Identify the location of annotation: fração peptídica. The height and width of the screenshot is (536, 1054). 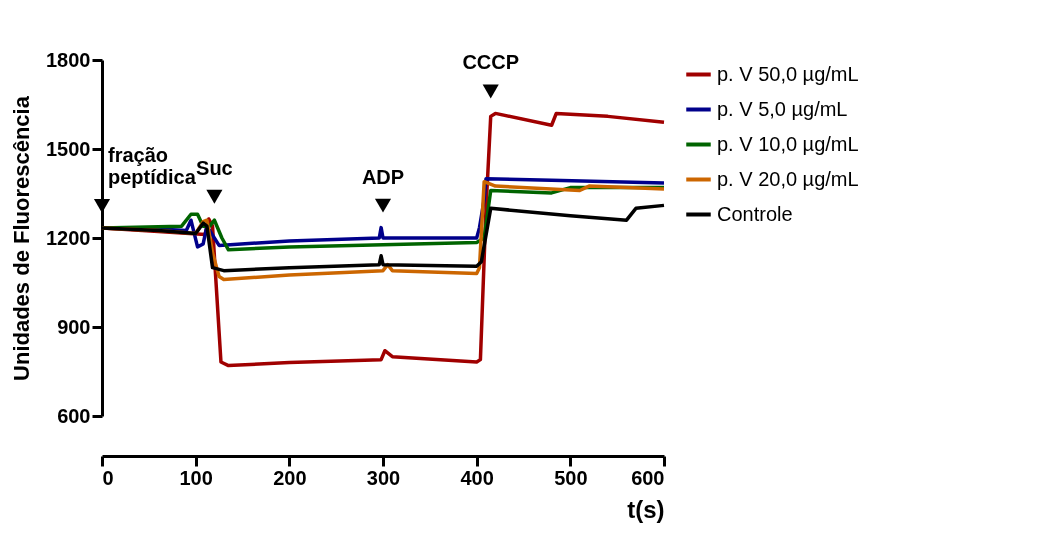
(152, 165).